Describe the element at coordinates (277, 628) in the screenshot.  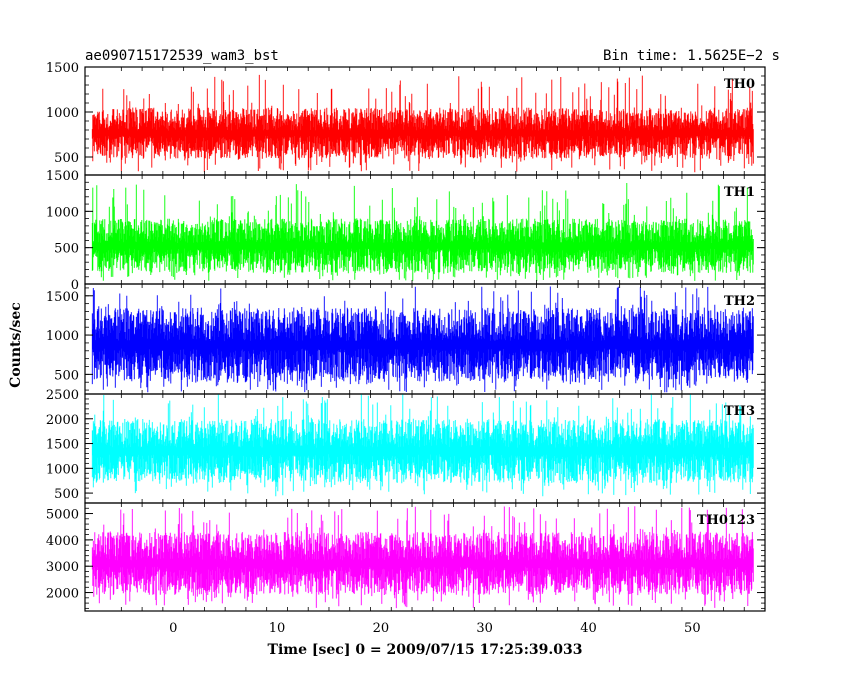
I see `x-tick-label: 10` at that location.